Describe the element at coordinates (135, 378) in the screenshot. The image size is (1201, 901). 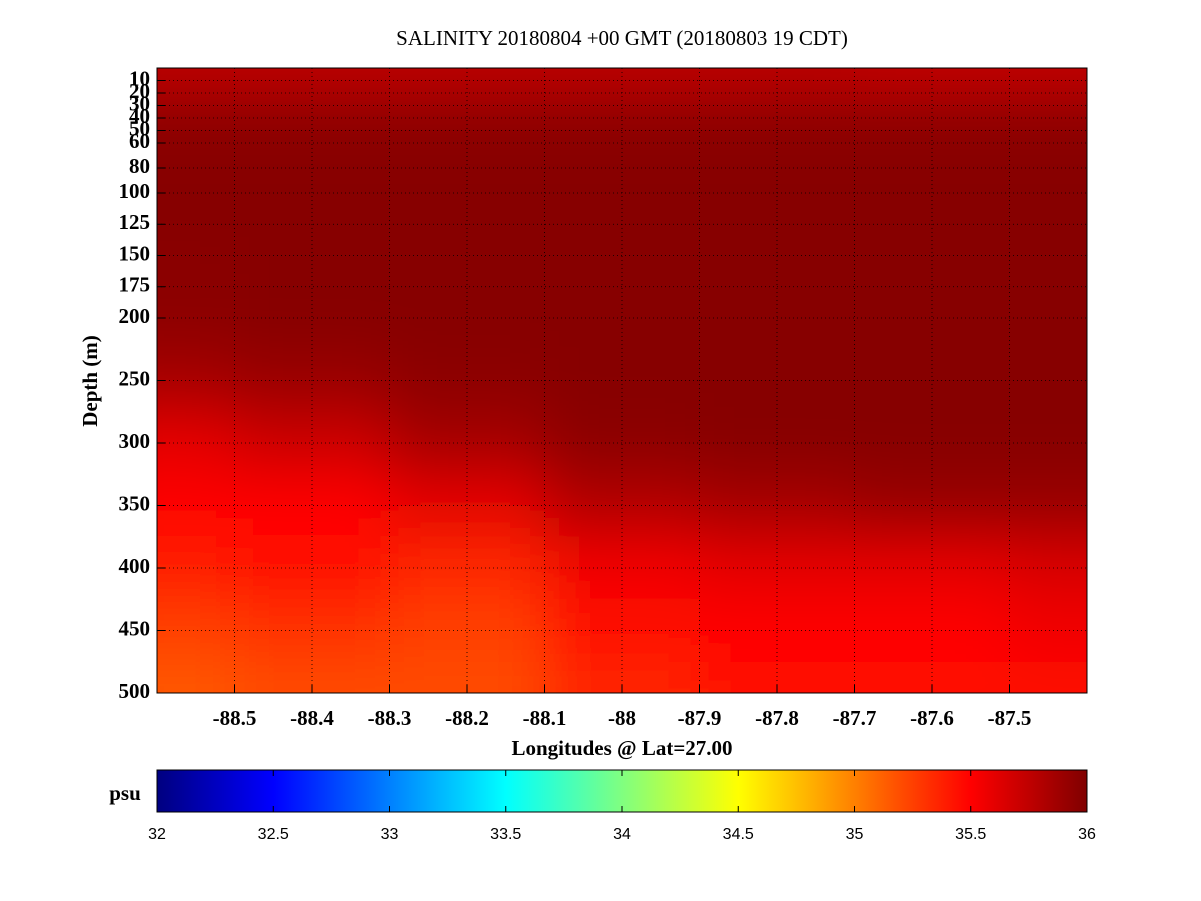
I see `y-tick-label: 250` at that location.